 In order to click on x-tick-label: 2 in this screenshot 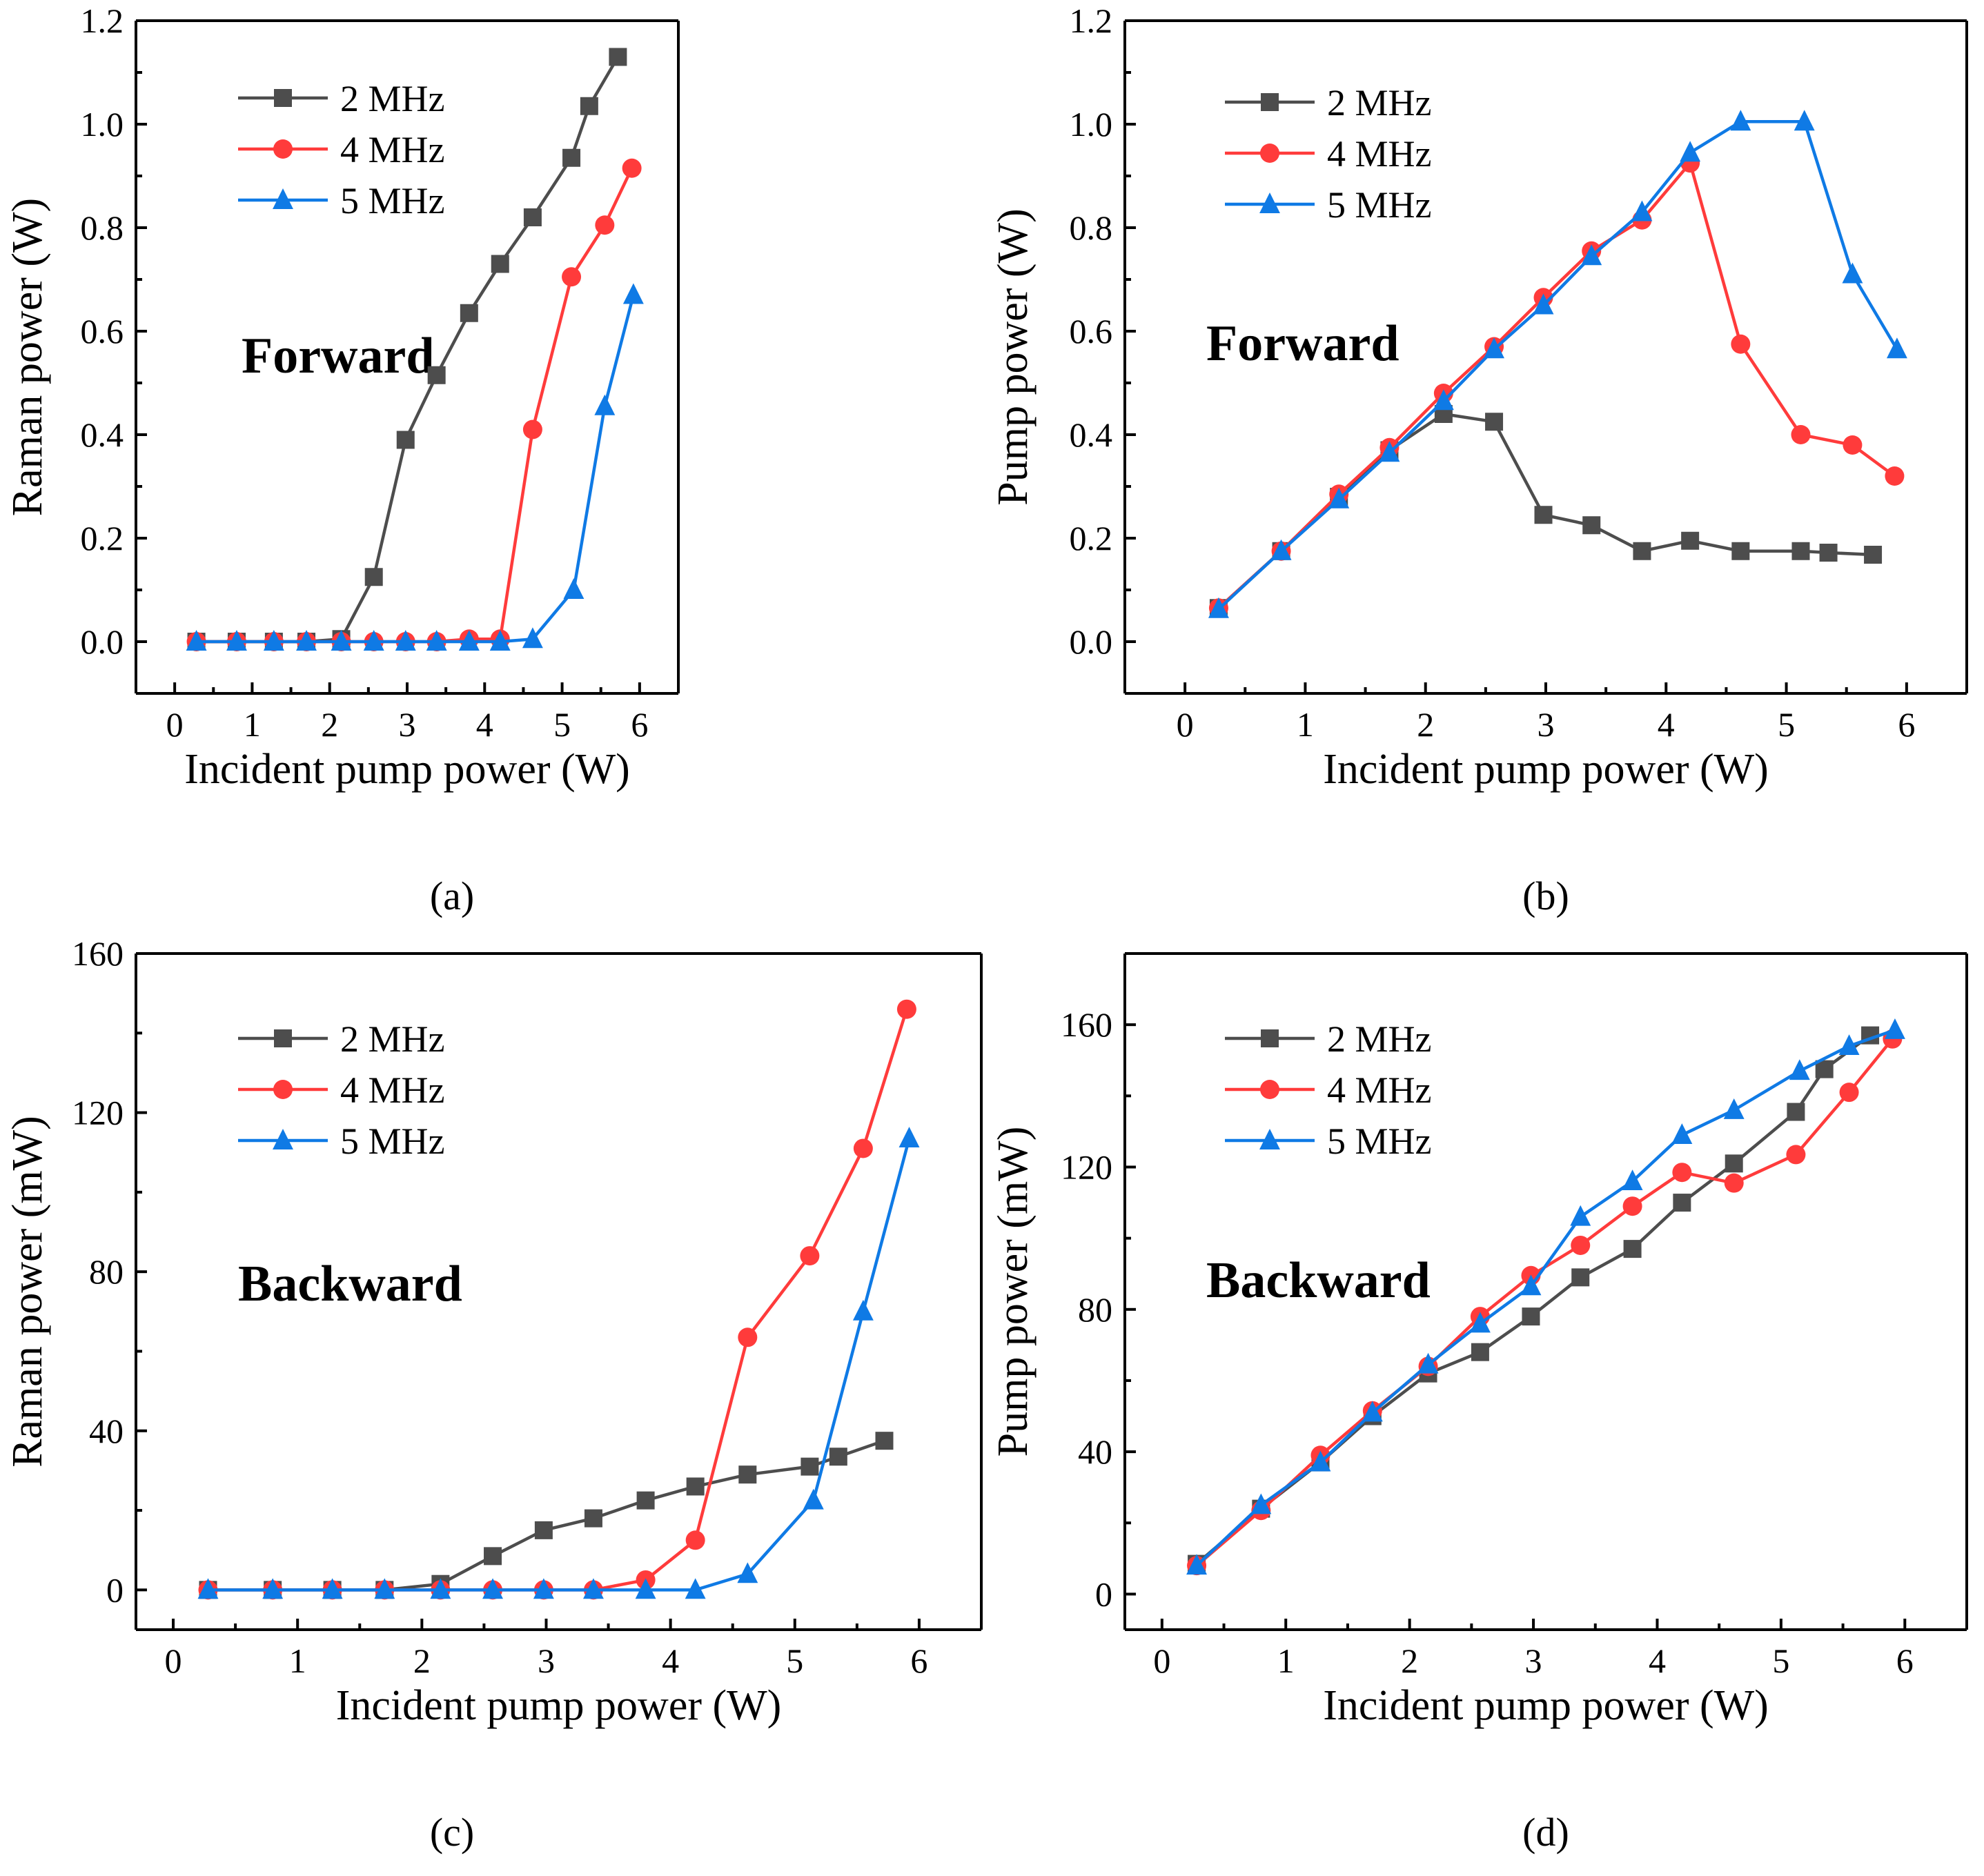, I will do `click(422, 1660)`.